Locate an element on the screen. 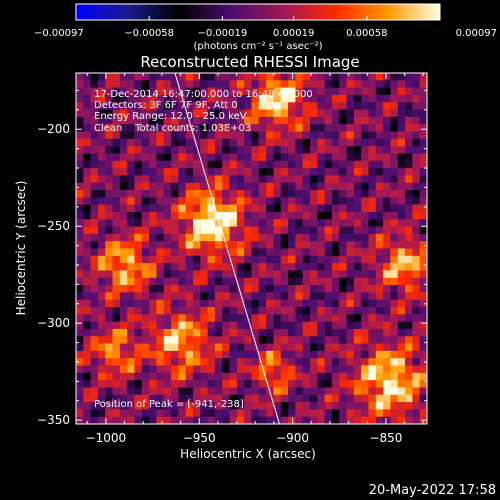 The height and width of the screenshot is (500, 500). annotation-energy-range: Energy Range: 12.0 - 25.0 keV is located at coordinates (170, 116).